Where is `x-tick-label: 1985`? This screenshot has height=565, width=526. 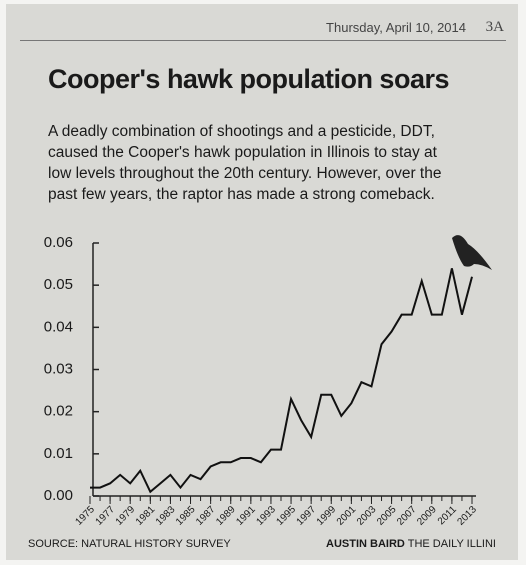 x-tick-label: 1985 is located at coordinates (186, 516).